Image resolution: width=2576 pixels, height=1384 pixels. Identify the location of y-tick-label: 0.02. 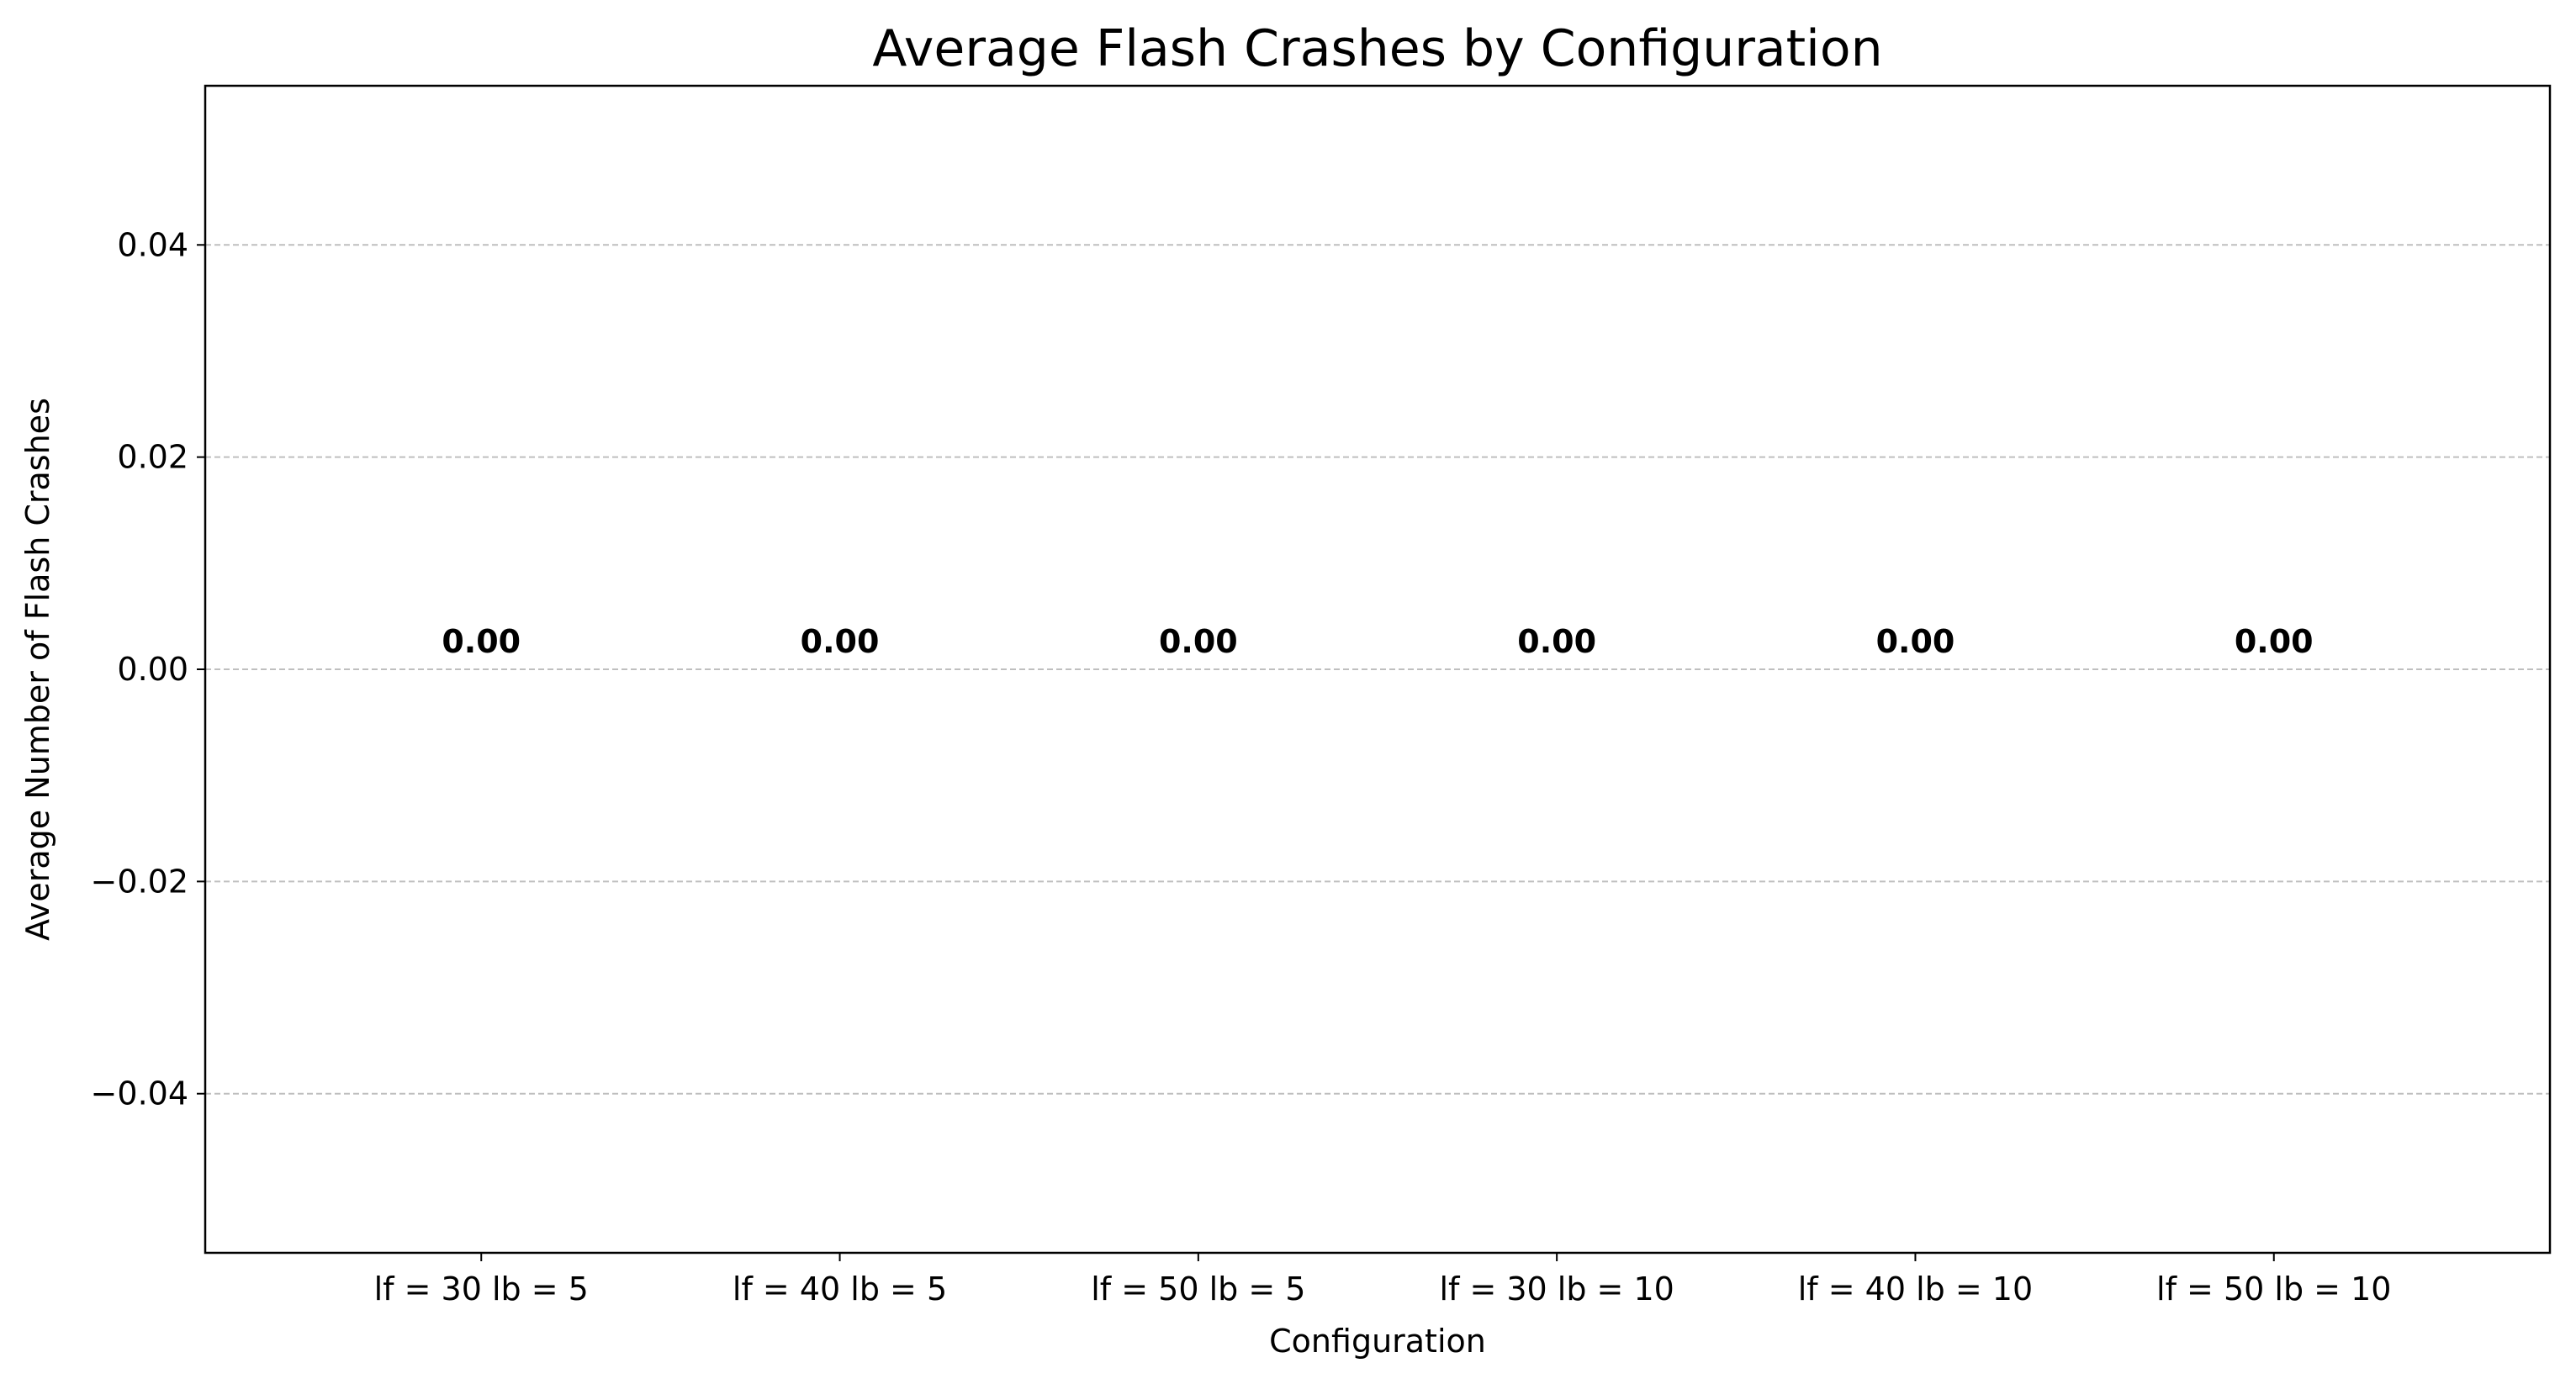
(152, 457).